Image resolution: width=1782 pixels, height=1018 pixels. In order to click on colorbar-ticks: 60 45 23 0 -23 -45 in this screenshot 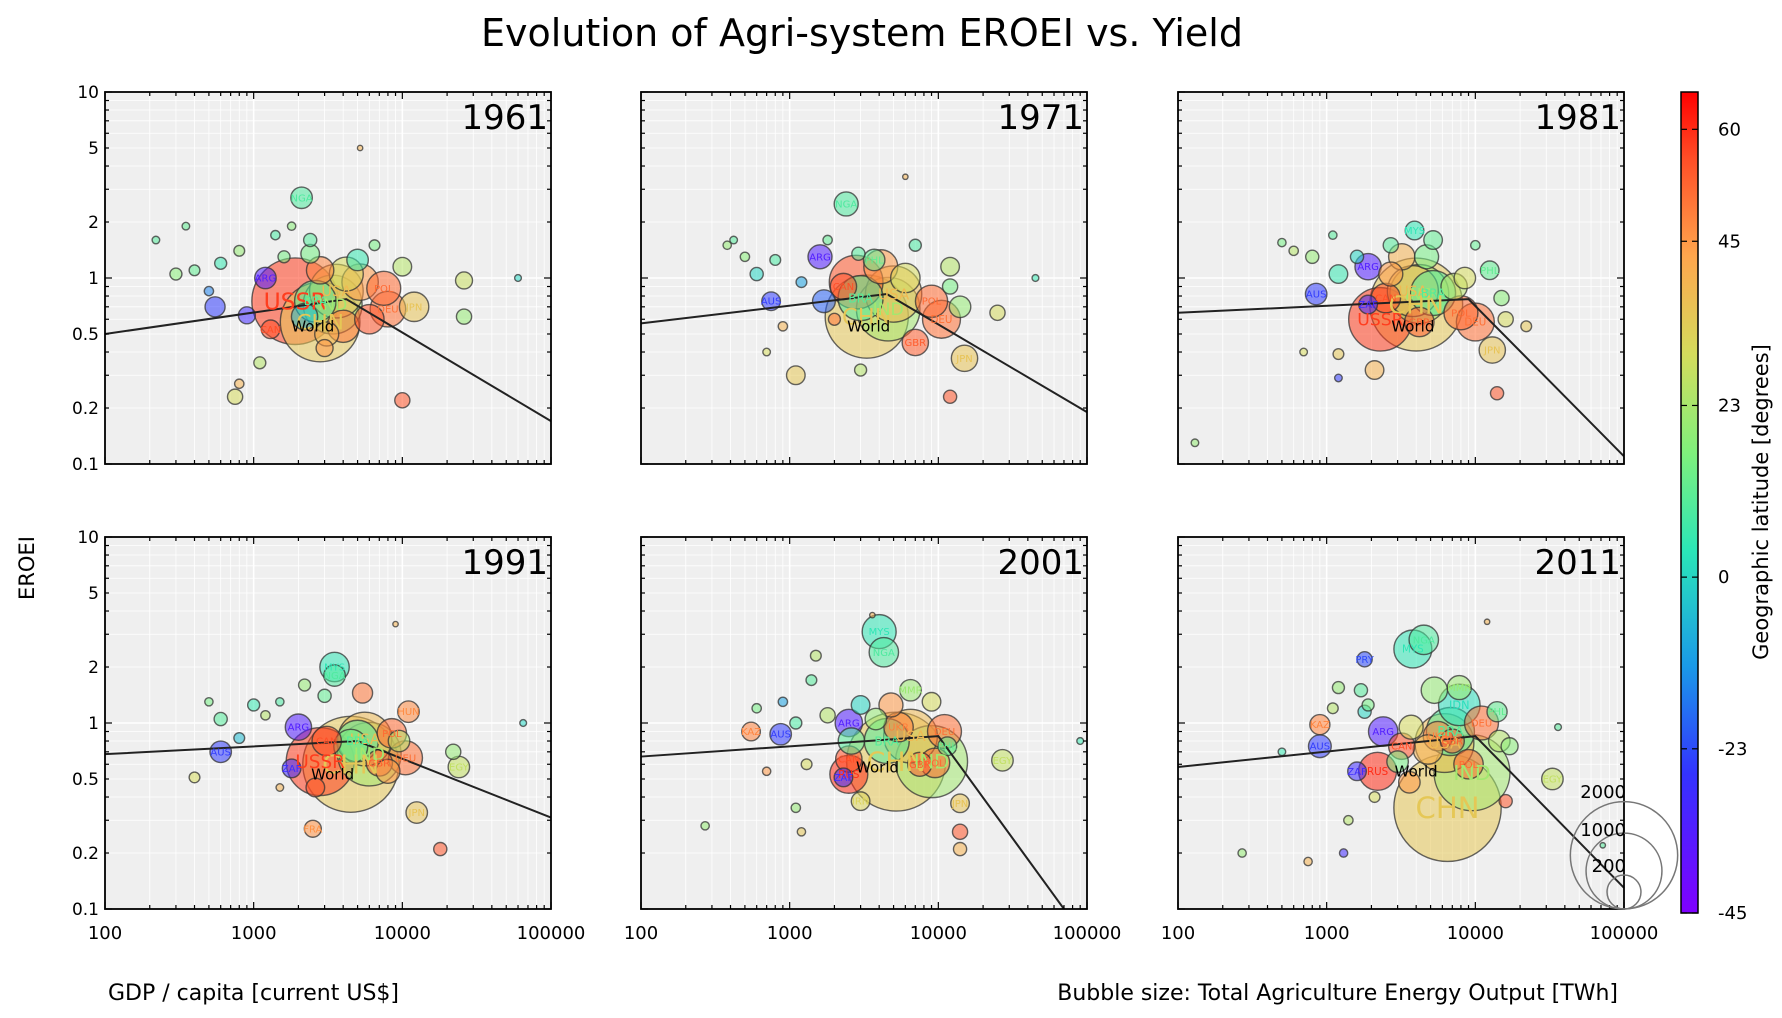, I will do `click(1714, 521)`.